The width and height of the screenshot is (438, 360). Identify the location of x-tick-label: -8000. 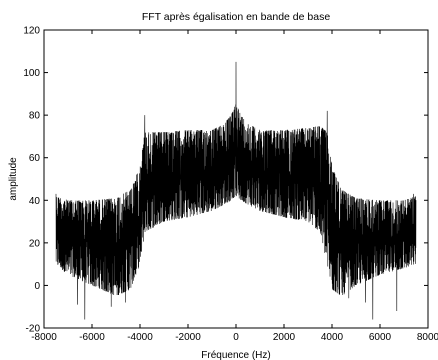
(44, 337).